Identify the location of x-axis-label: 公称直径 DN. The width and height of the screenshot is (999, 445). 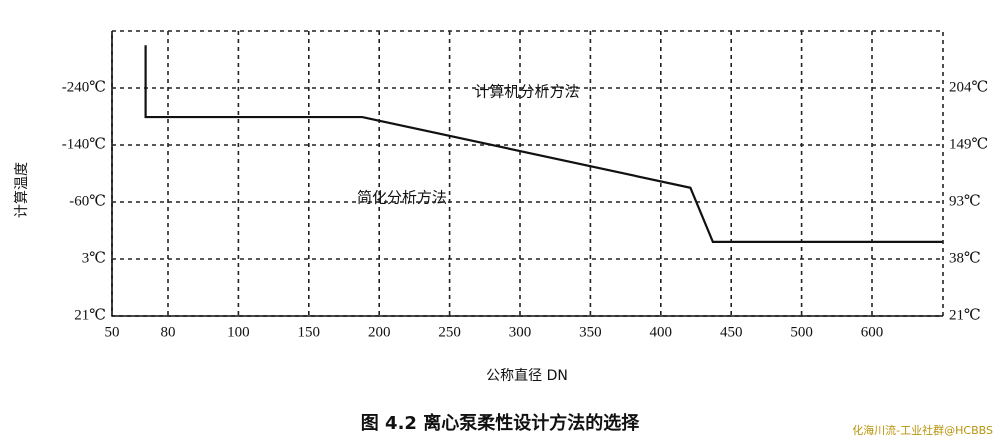
(527, 375).